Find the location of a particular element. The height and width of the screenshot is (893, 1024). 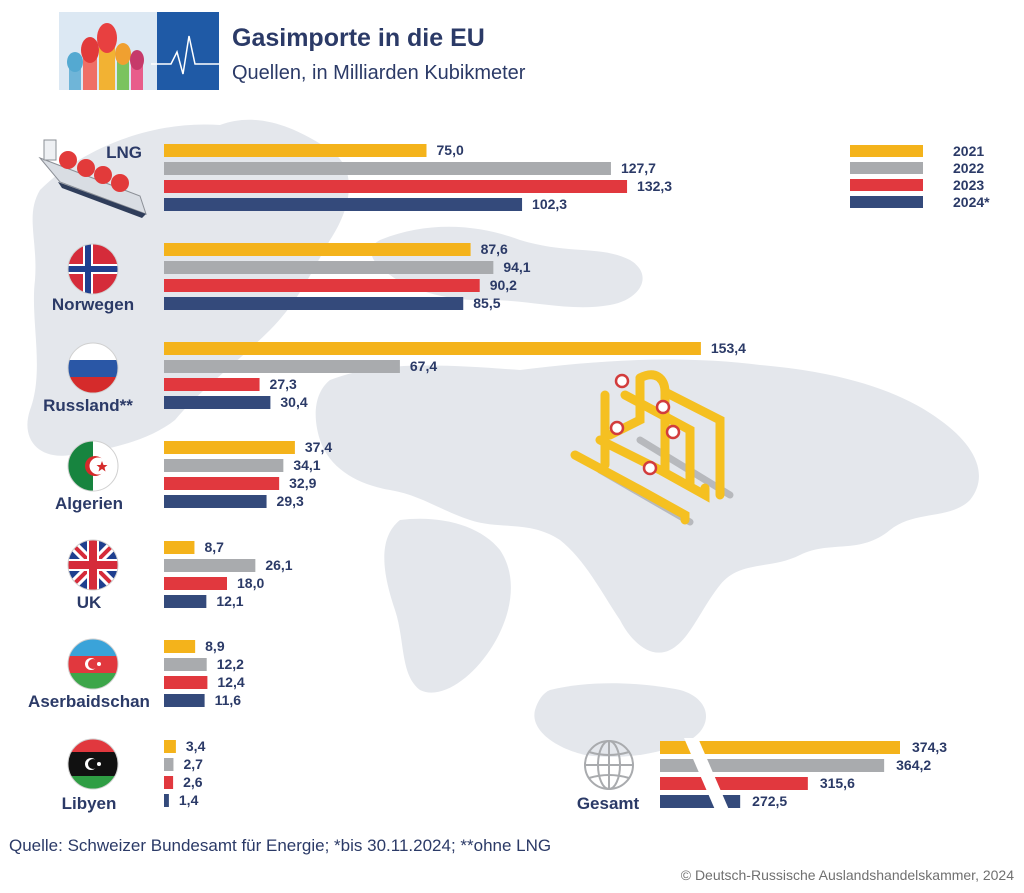

value-label-norwegen-2024: 85,5 is located at coordinates (486, 303).